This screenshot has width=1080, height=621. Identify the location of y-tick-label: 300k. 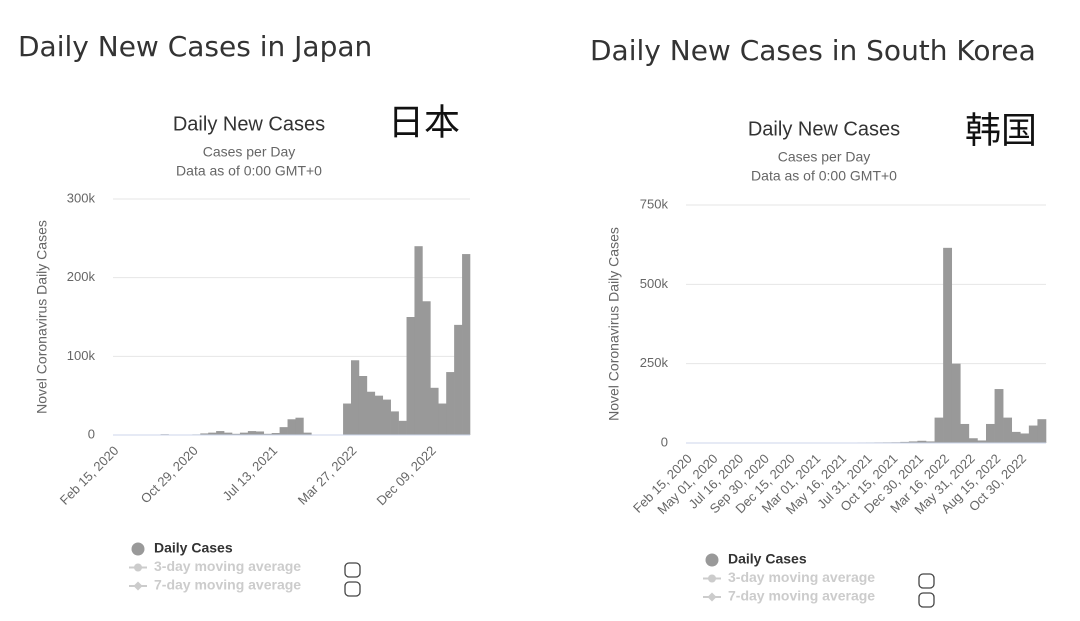
(81, 197).